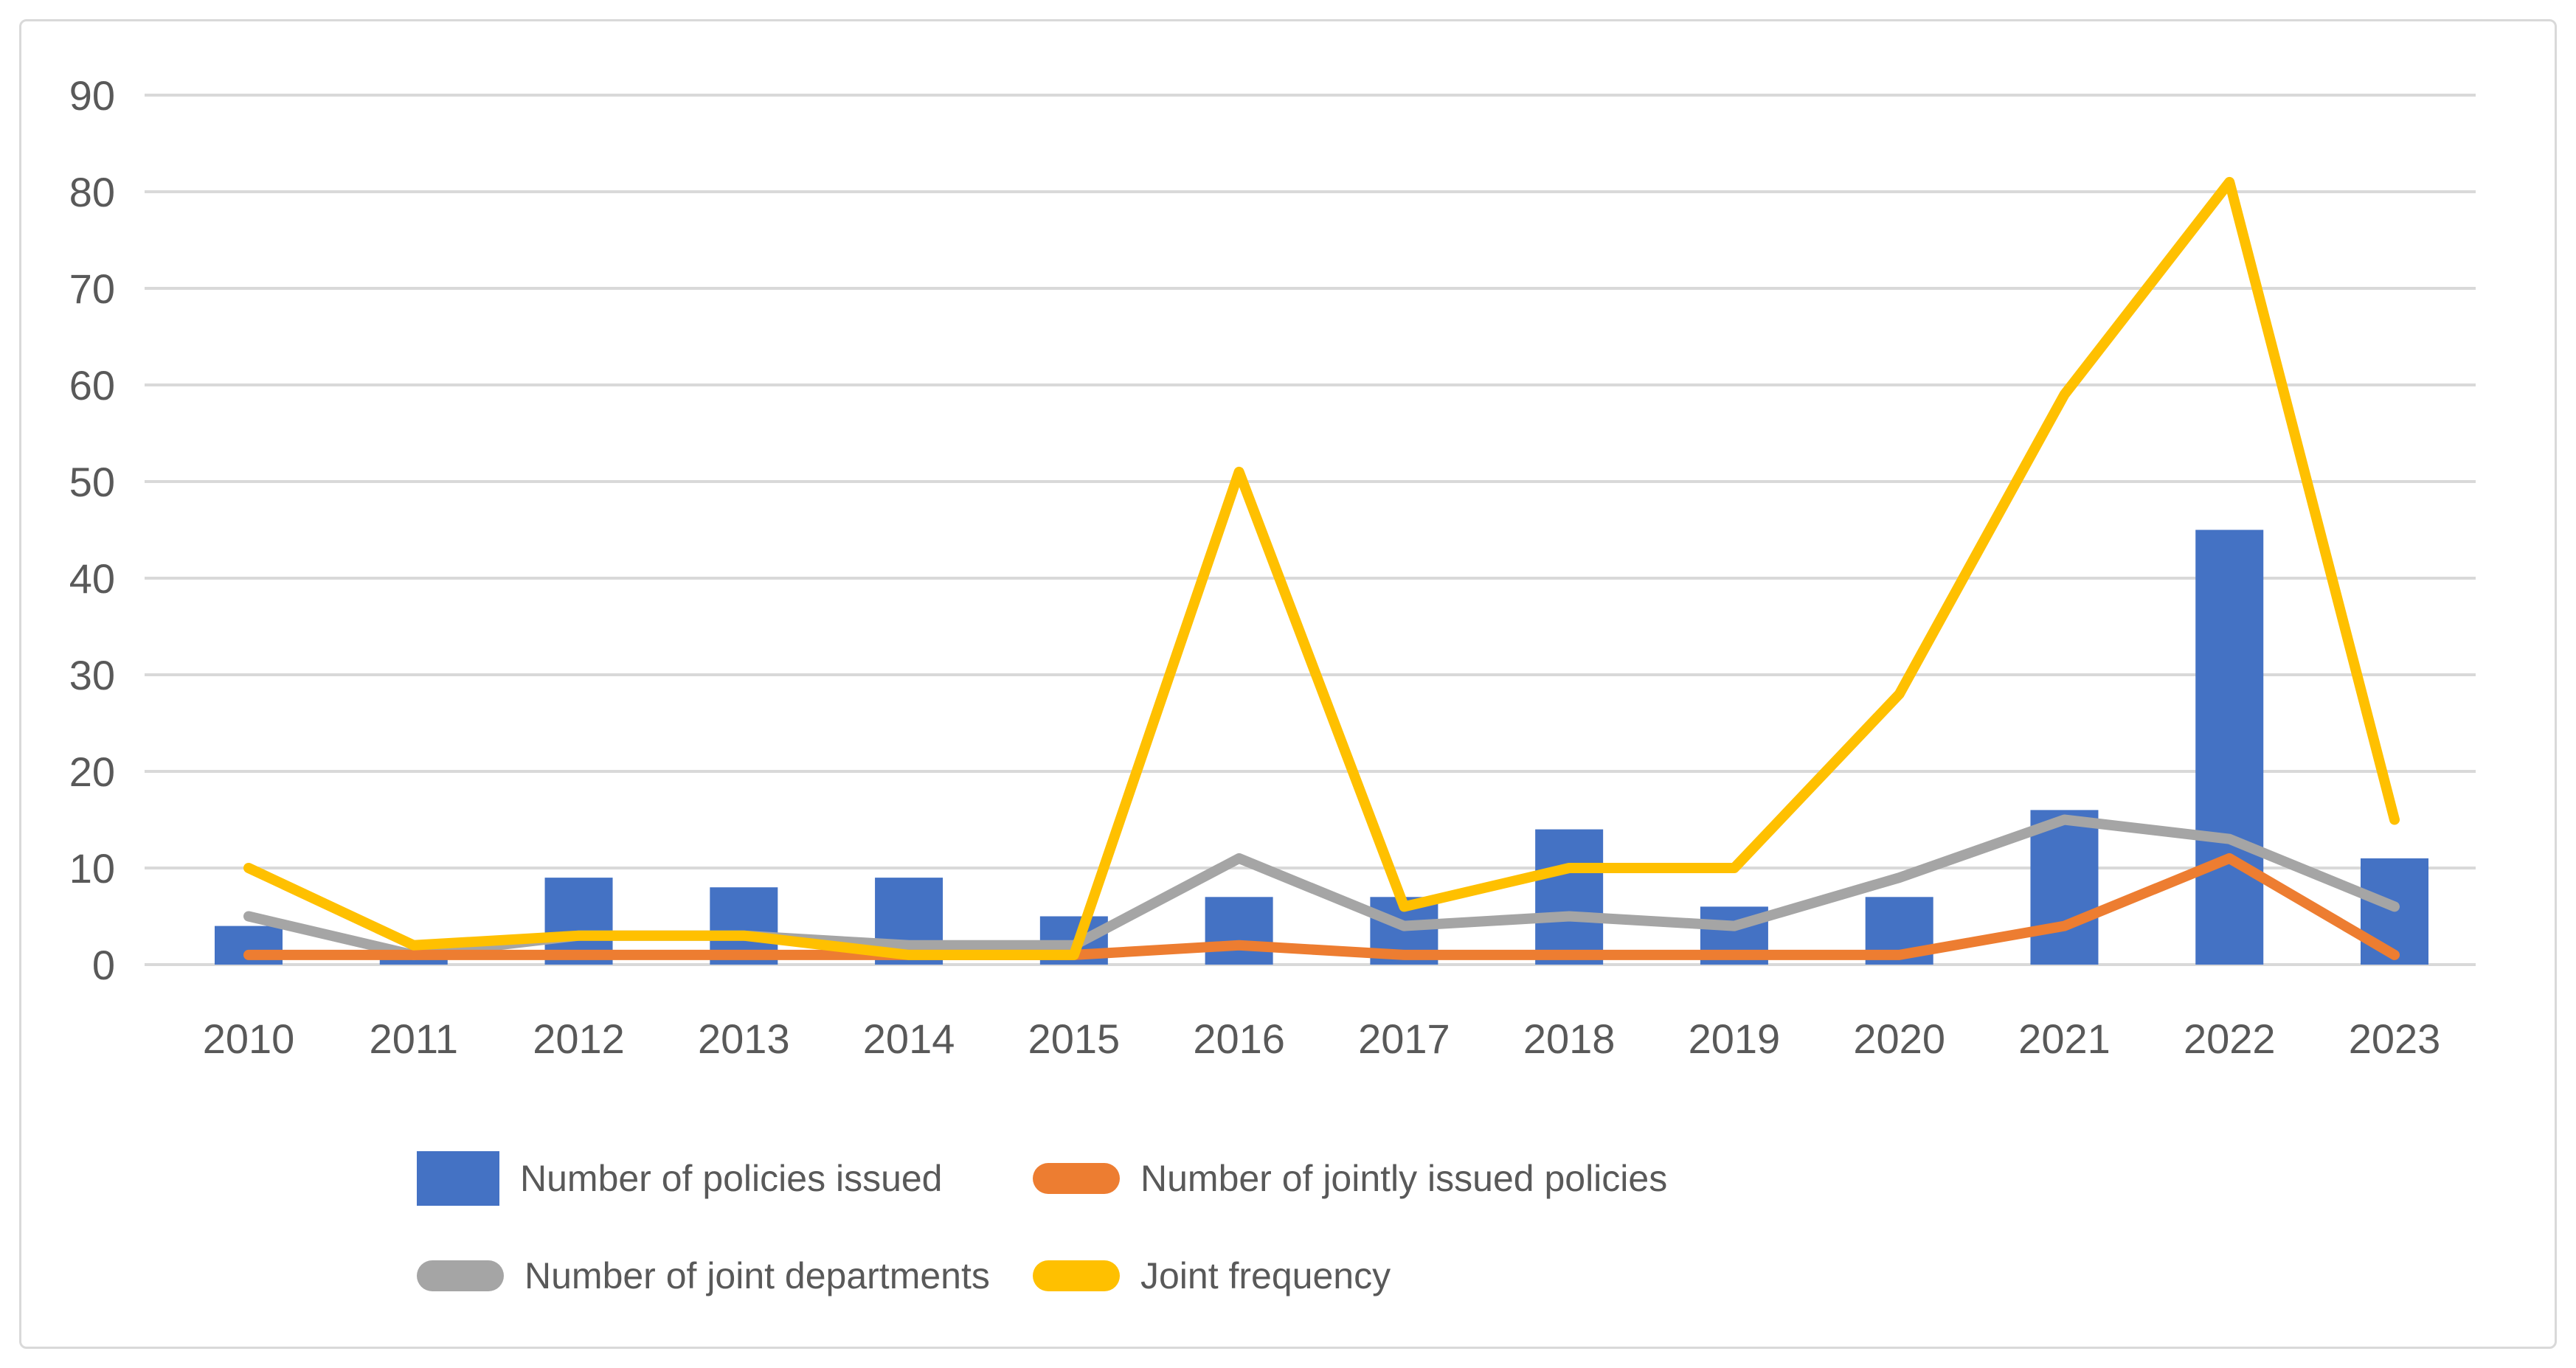  Describe the element at coordinates (92, 482) in the screenshot. I see `y-axis-tick-50: 50` at that location.